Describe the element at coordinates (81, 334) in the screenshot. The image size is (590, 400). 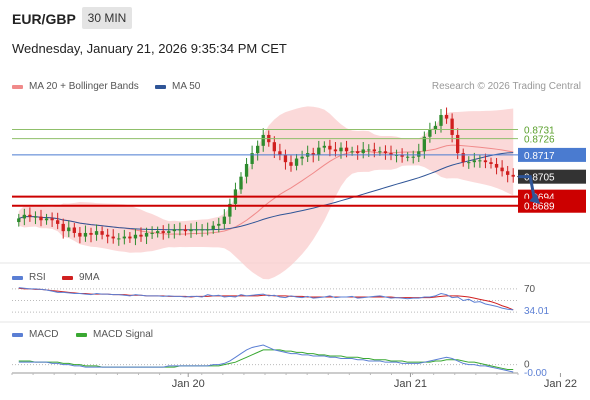
I see `macd-signal-swatch` at that location.